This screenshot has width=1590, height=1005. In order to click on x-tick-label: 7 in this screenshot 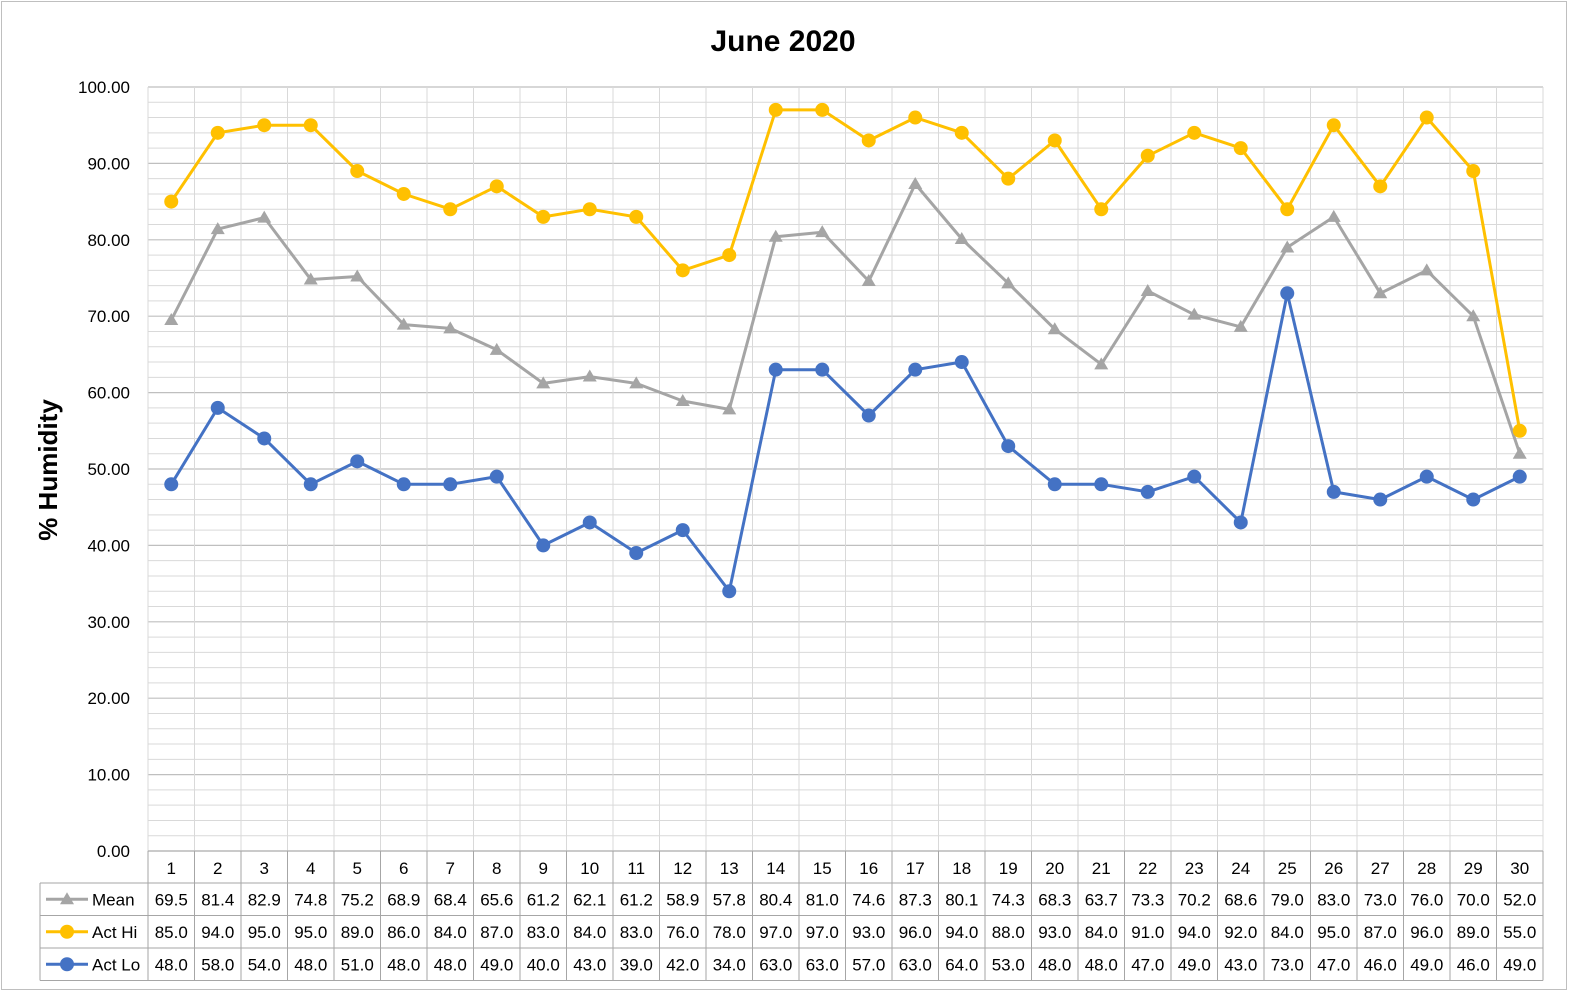, I will do `click(450, 868)`.